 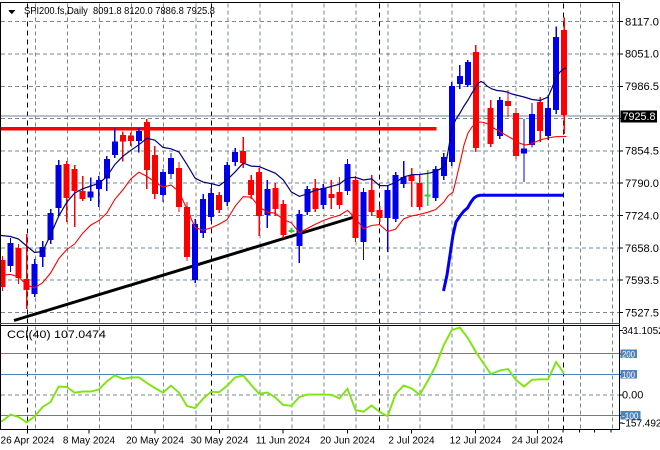 What do you see at coordinates (641, 424) in the screenshot?
I see `svg-text: -157.4924` at bounding box center [641, 424].